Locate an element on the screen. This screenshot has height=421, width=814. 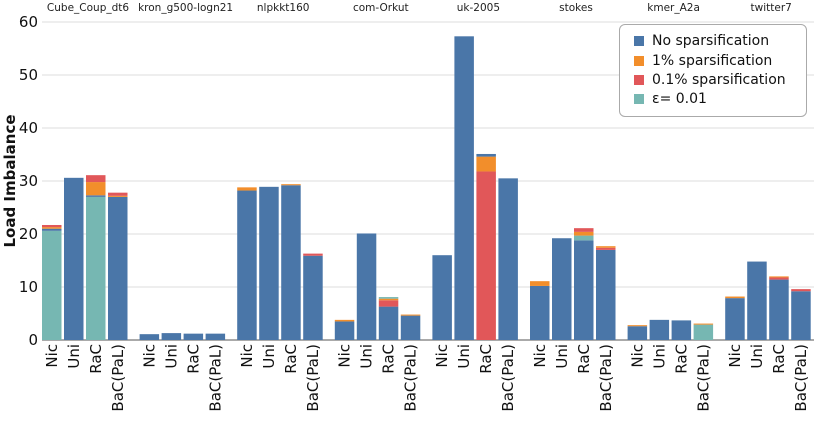
legend-item-no-sparsification: No sparsification is located at coordinates (701, 41).